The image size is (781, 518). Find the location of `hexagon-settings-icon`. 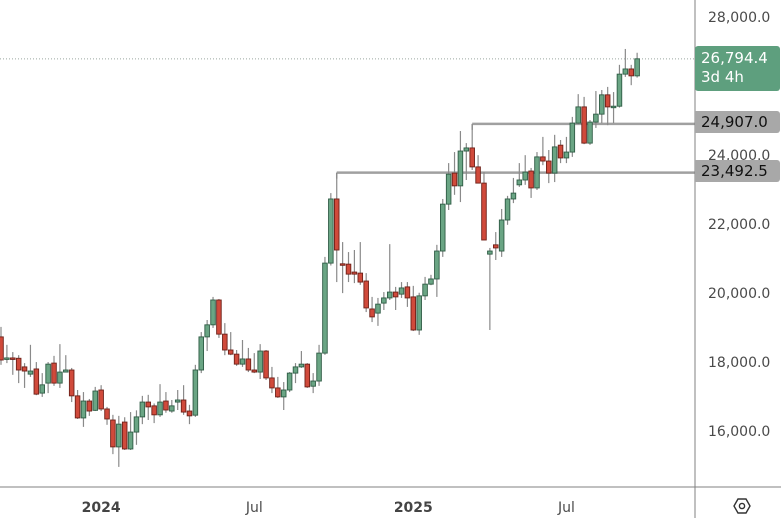

hexagon-settings-icon is located at coordinates (742, 506).